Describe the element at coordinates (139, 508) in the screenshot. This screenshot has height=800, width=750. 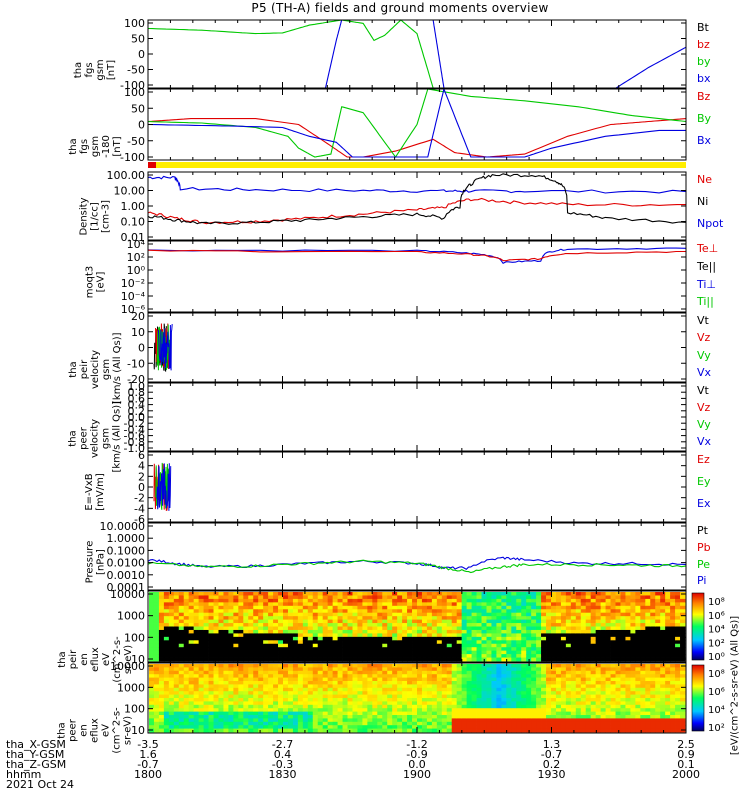
I see `y-tick-label: -4` at that location.